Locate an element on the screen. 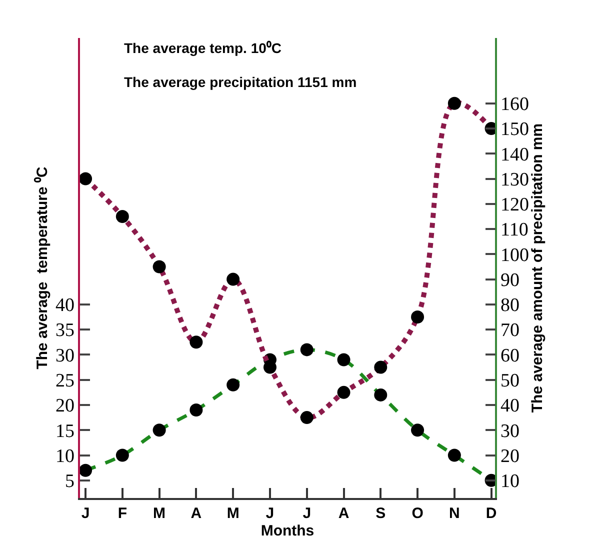 Image resolution: width=592 pixels, height=550 pixels. y2-tick-label: 90 is located at coordinates (510, 280).